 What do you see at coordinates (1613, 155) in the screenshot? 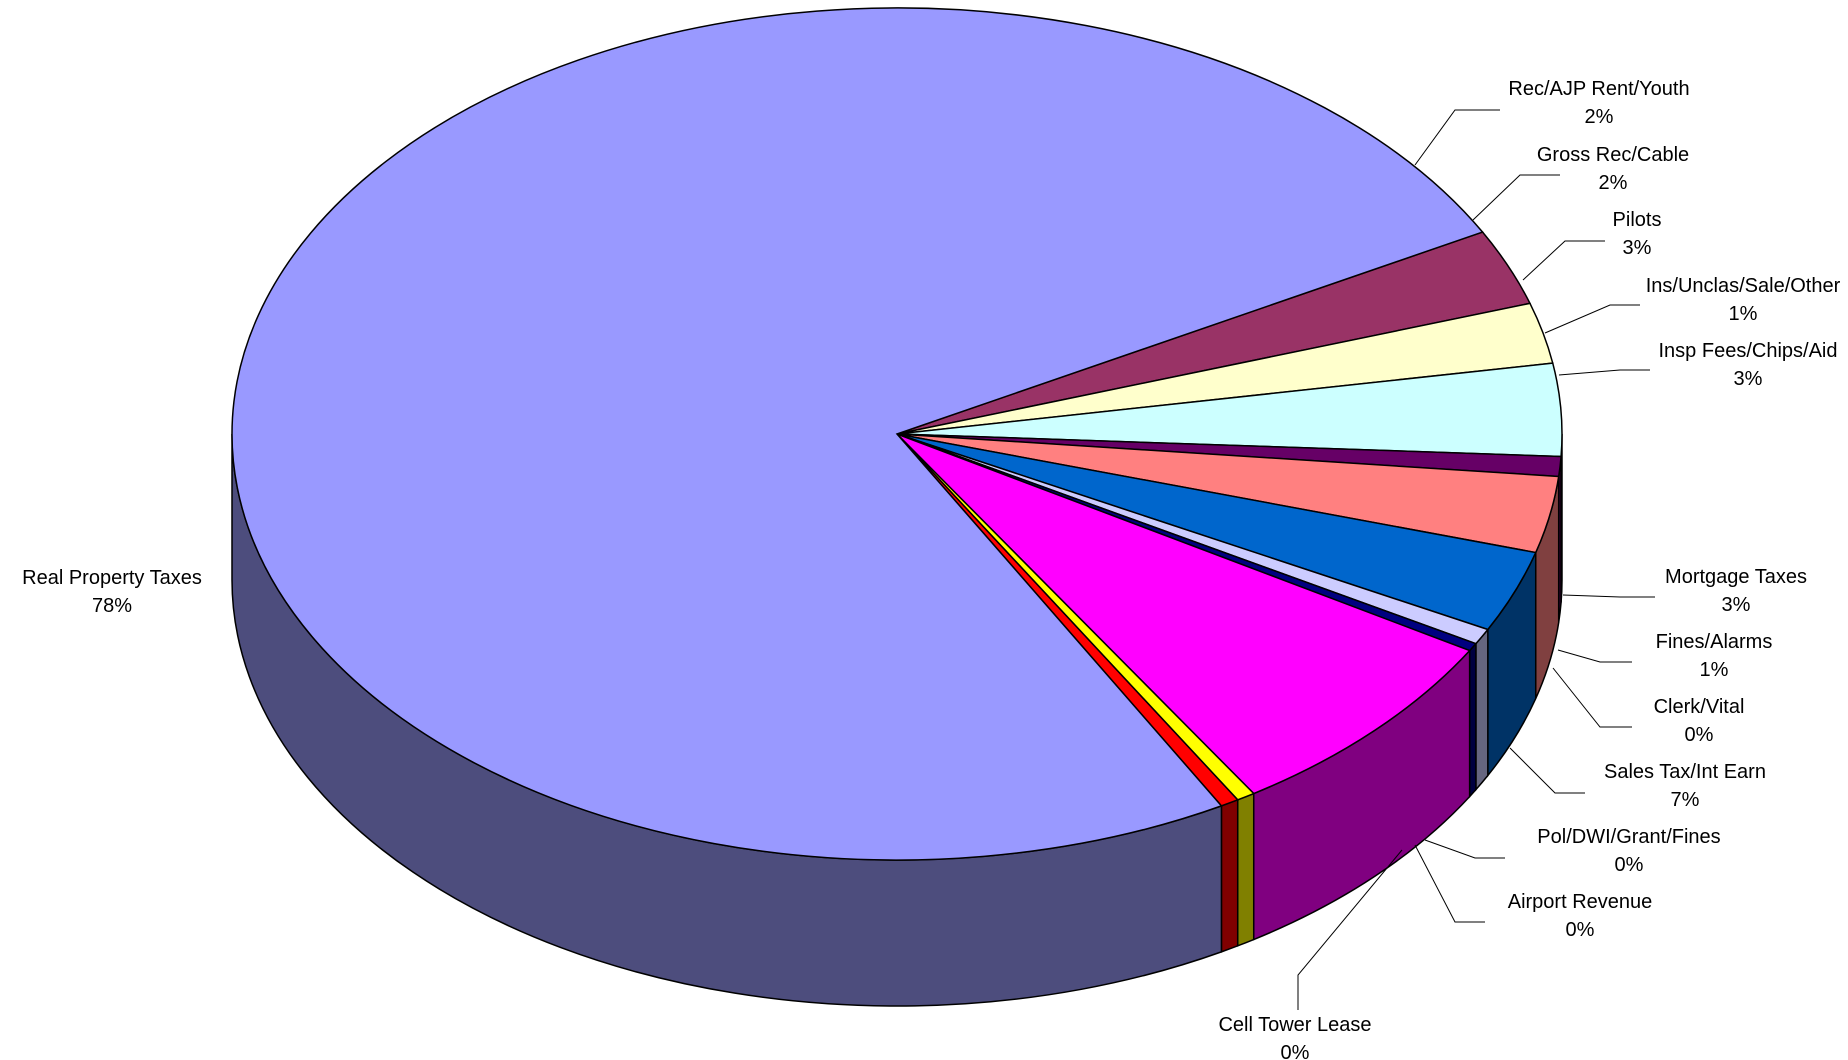
I see `label-gross-rec-cable: Gross Rec/Cable` at bounding box center [1613, 155].